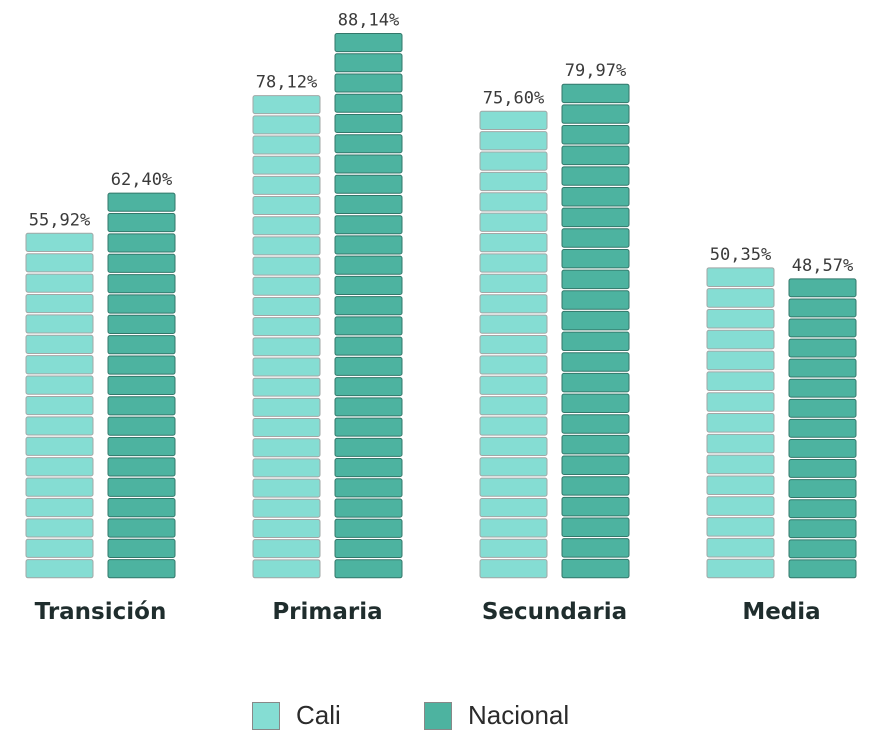  What do you see at coordinates (59, 220) in the screenshot?
I see `data-label-cali-1: 55,92%` at bounding box center [59, 220].